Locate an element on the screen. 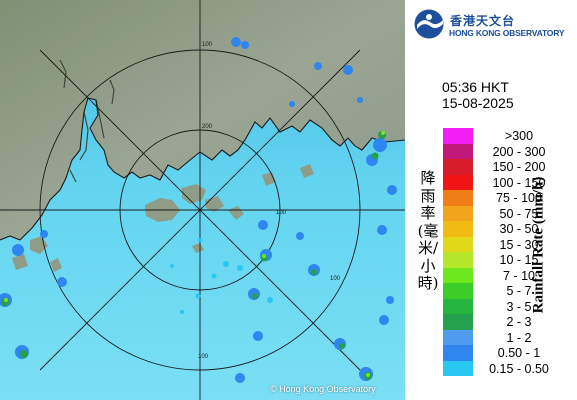 This screenshot has width=577, height=400. legend-label: 100 - 150 is located at coordinates (519, 182).